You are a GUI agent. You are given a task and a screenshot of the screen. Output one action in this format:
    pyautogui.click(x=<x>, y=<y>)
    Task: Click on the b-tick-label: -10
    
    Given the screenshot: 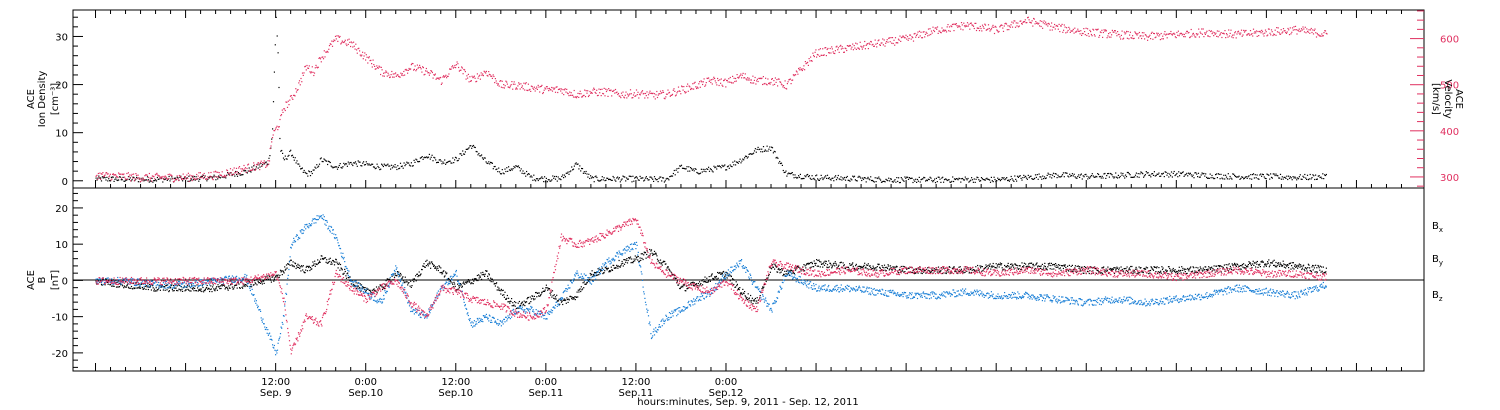 What is the action you would take?
    pyautogui.click(x=60, y=318)
    